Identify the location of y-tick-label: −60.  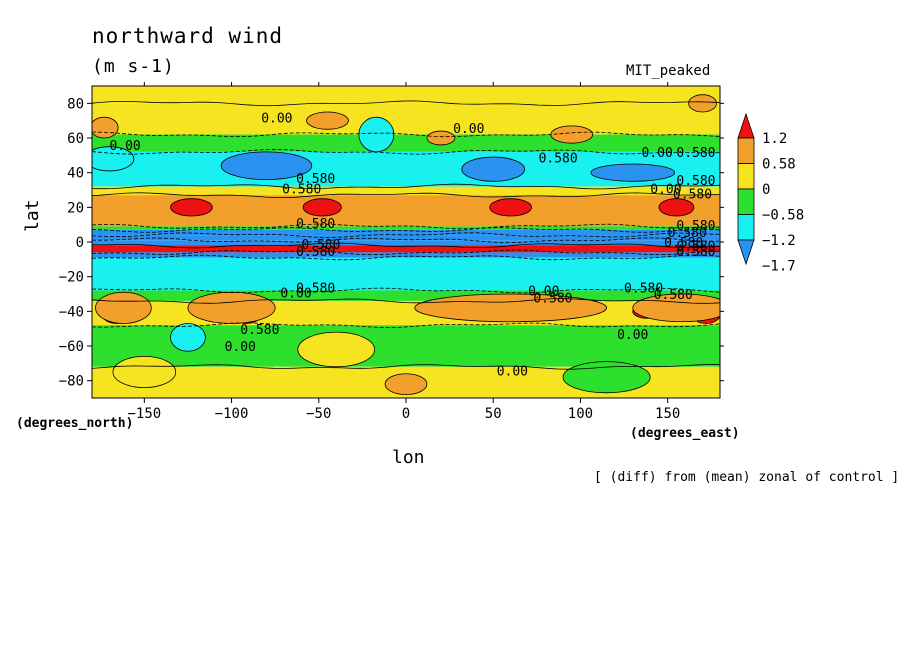
(71, 347).